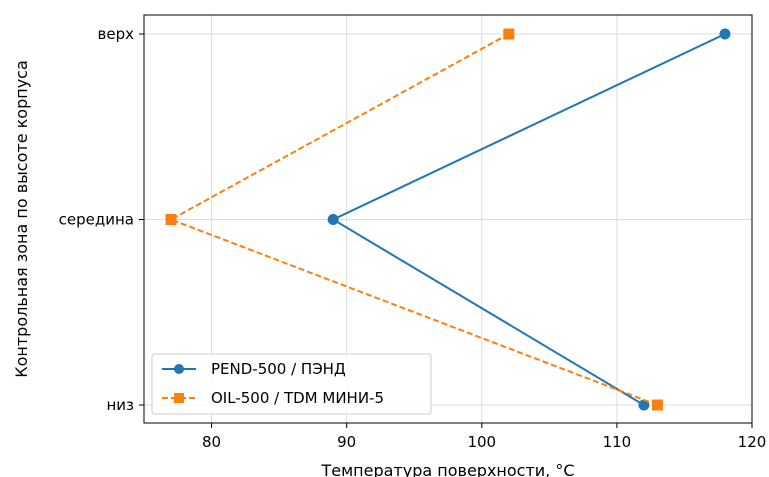 This screenshot has height=477, width=769. I want to click on x-tick-label: 100, so click(481, 442).